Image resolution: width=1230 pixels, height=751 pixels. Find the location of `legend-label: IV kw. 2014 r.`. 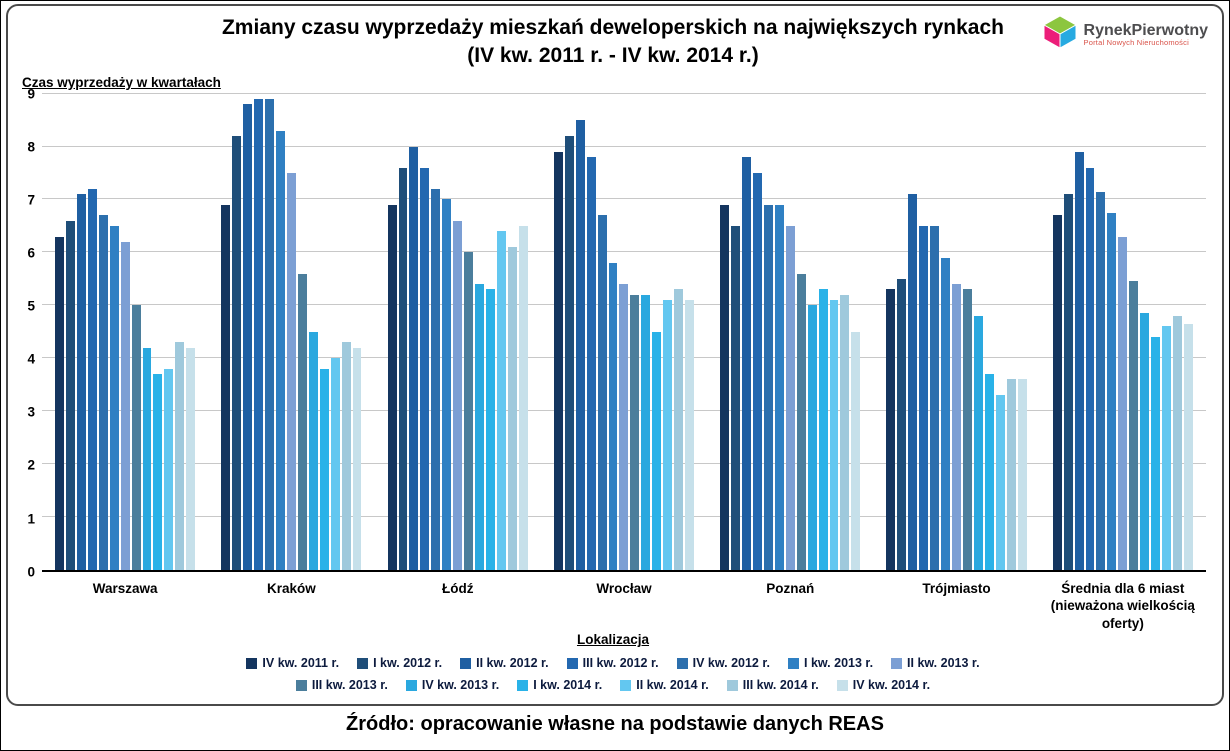

legend-label: IV kw. 2014 r. is located at coordinates (891, 685).